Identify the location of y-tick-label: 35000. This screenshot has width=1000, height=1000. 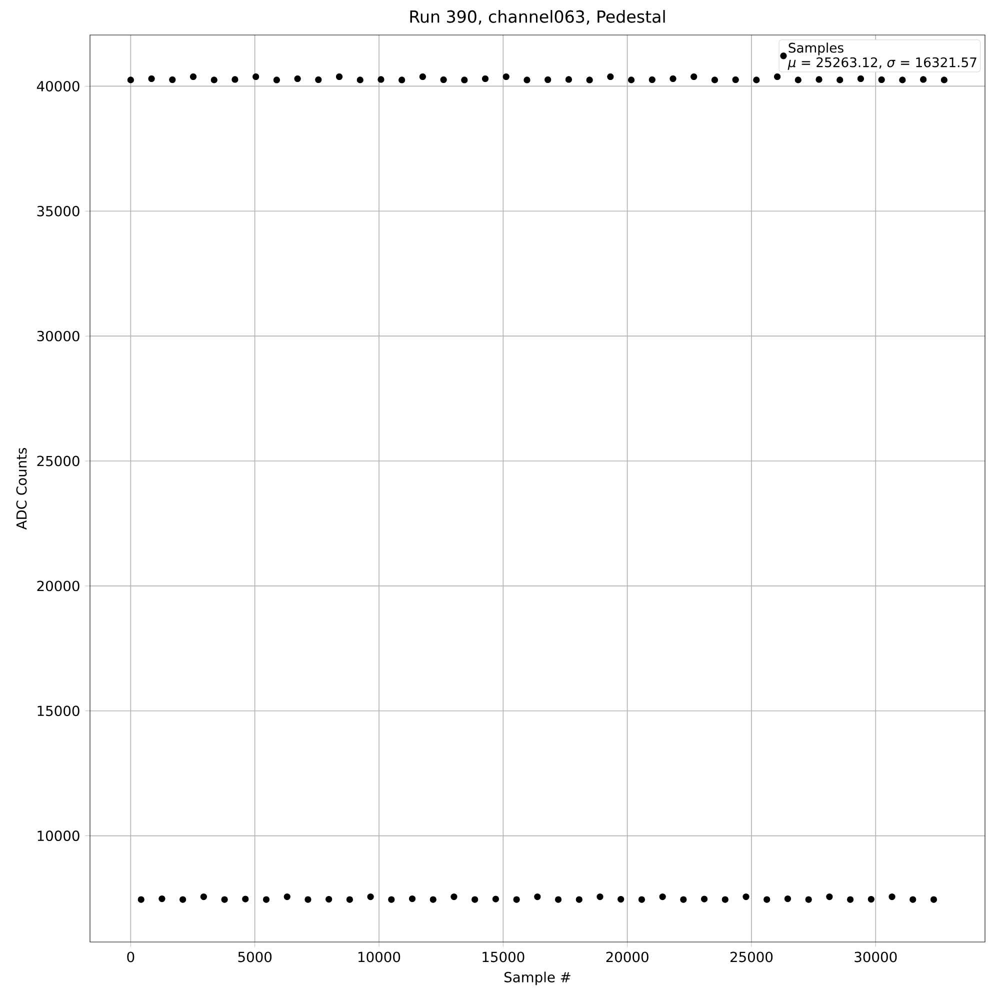
(58, 211).